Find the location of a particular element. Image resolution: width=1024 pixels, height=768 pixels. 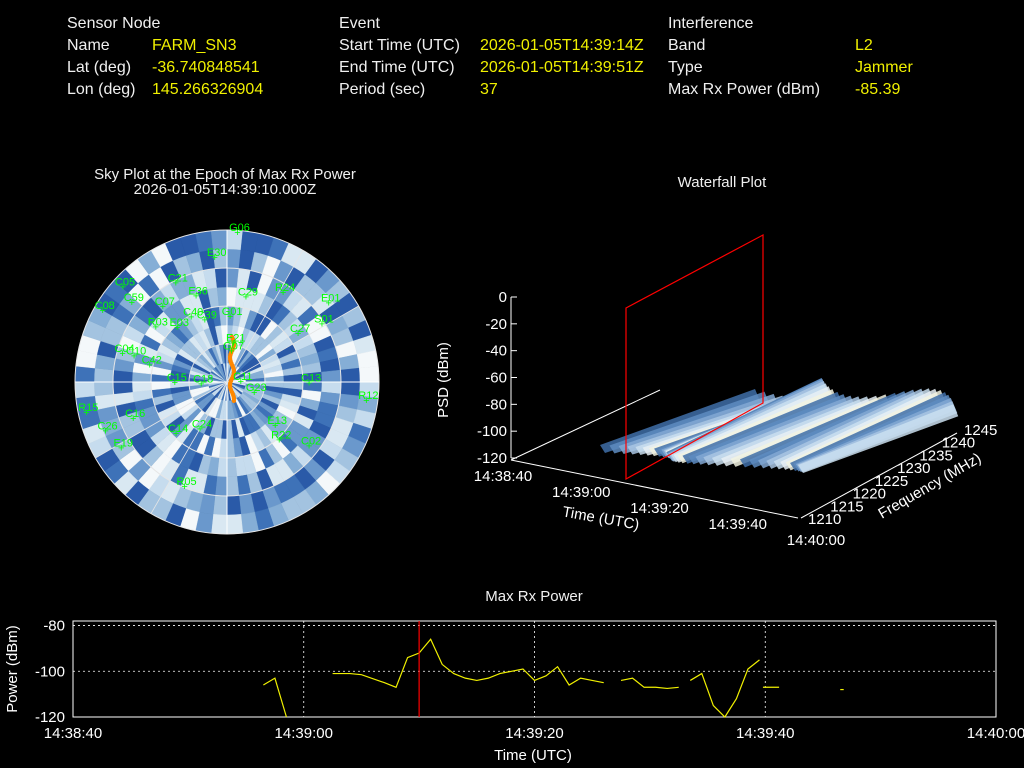

waterfall-freq-tick-label: 1245 is located at coordinates (980, 430).